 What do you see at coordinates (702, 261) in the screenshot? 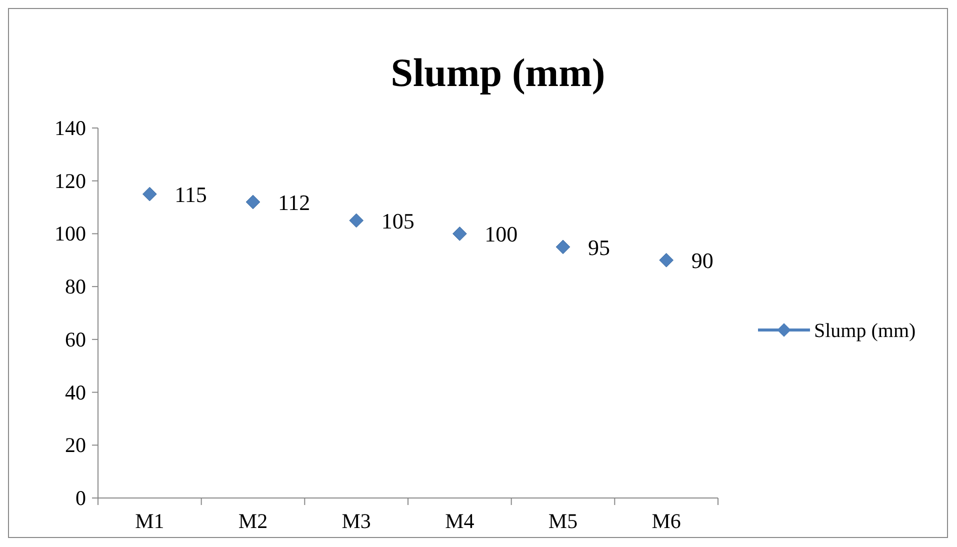
I see `data-label: 90` at bounding box center [702, 261].